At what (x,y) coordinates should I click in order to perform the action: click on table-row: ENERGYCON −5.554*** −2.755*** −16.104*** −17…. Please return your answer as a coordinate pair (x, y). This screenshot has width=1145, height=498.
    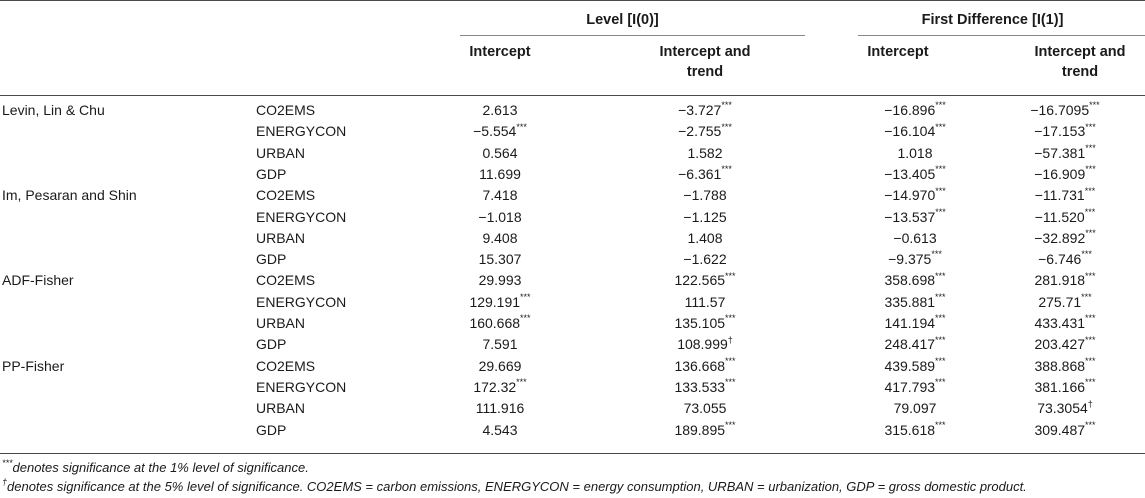
    Looking at the image, I should click on (572, 131).